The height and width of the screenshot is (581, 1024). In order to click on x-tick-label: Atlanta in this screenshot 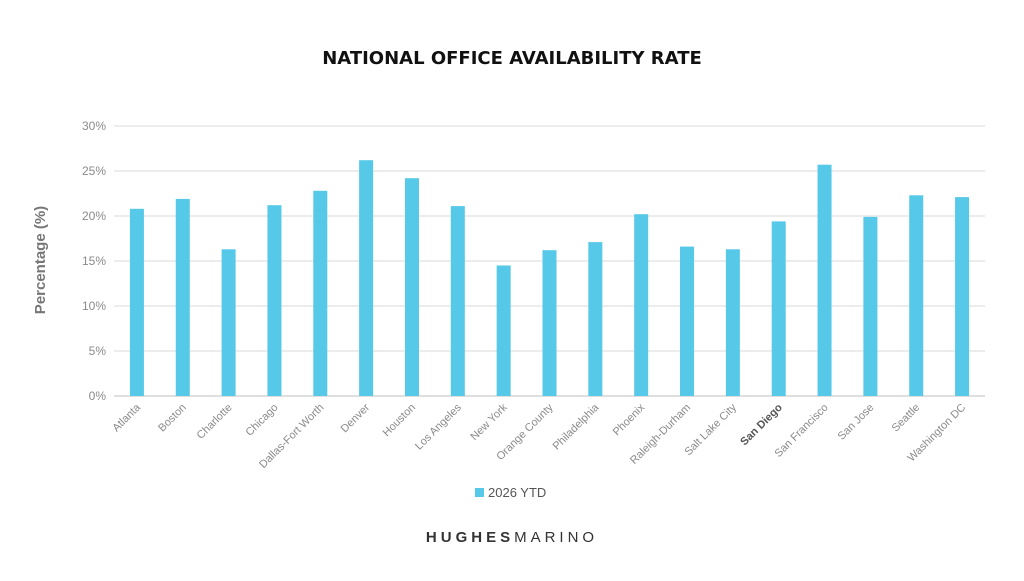, I will do `click(126, 417)`.